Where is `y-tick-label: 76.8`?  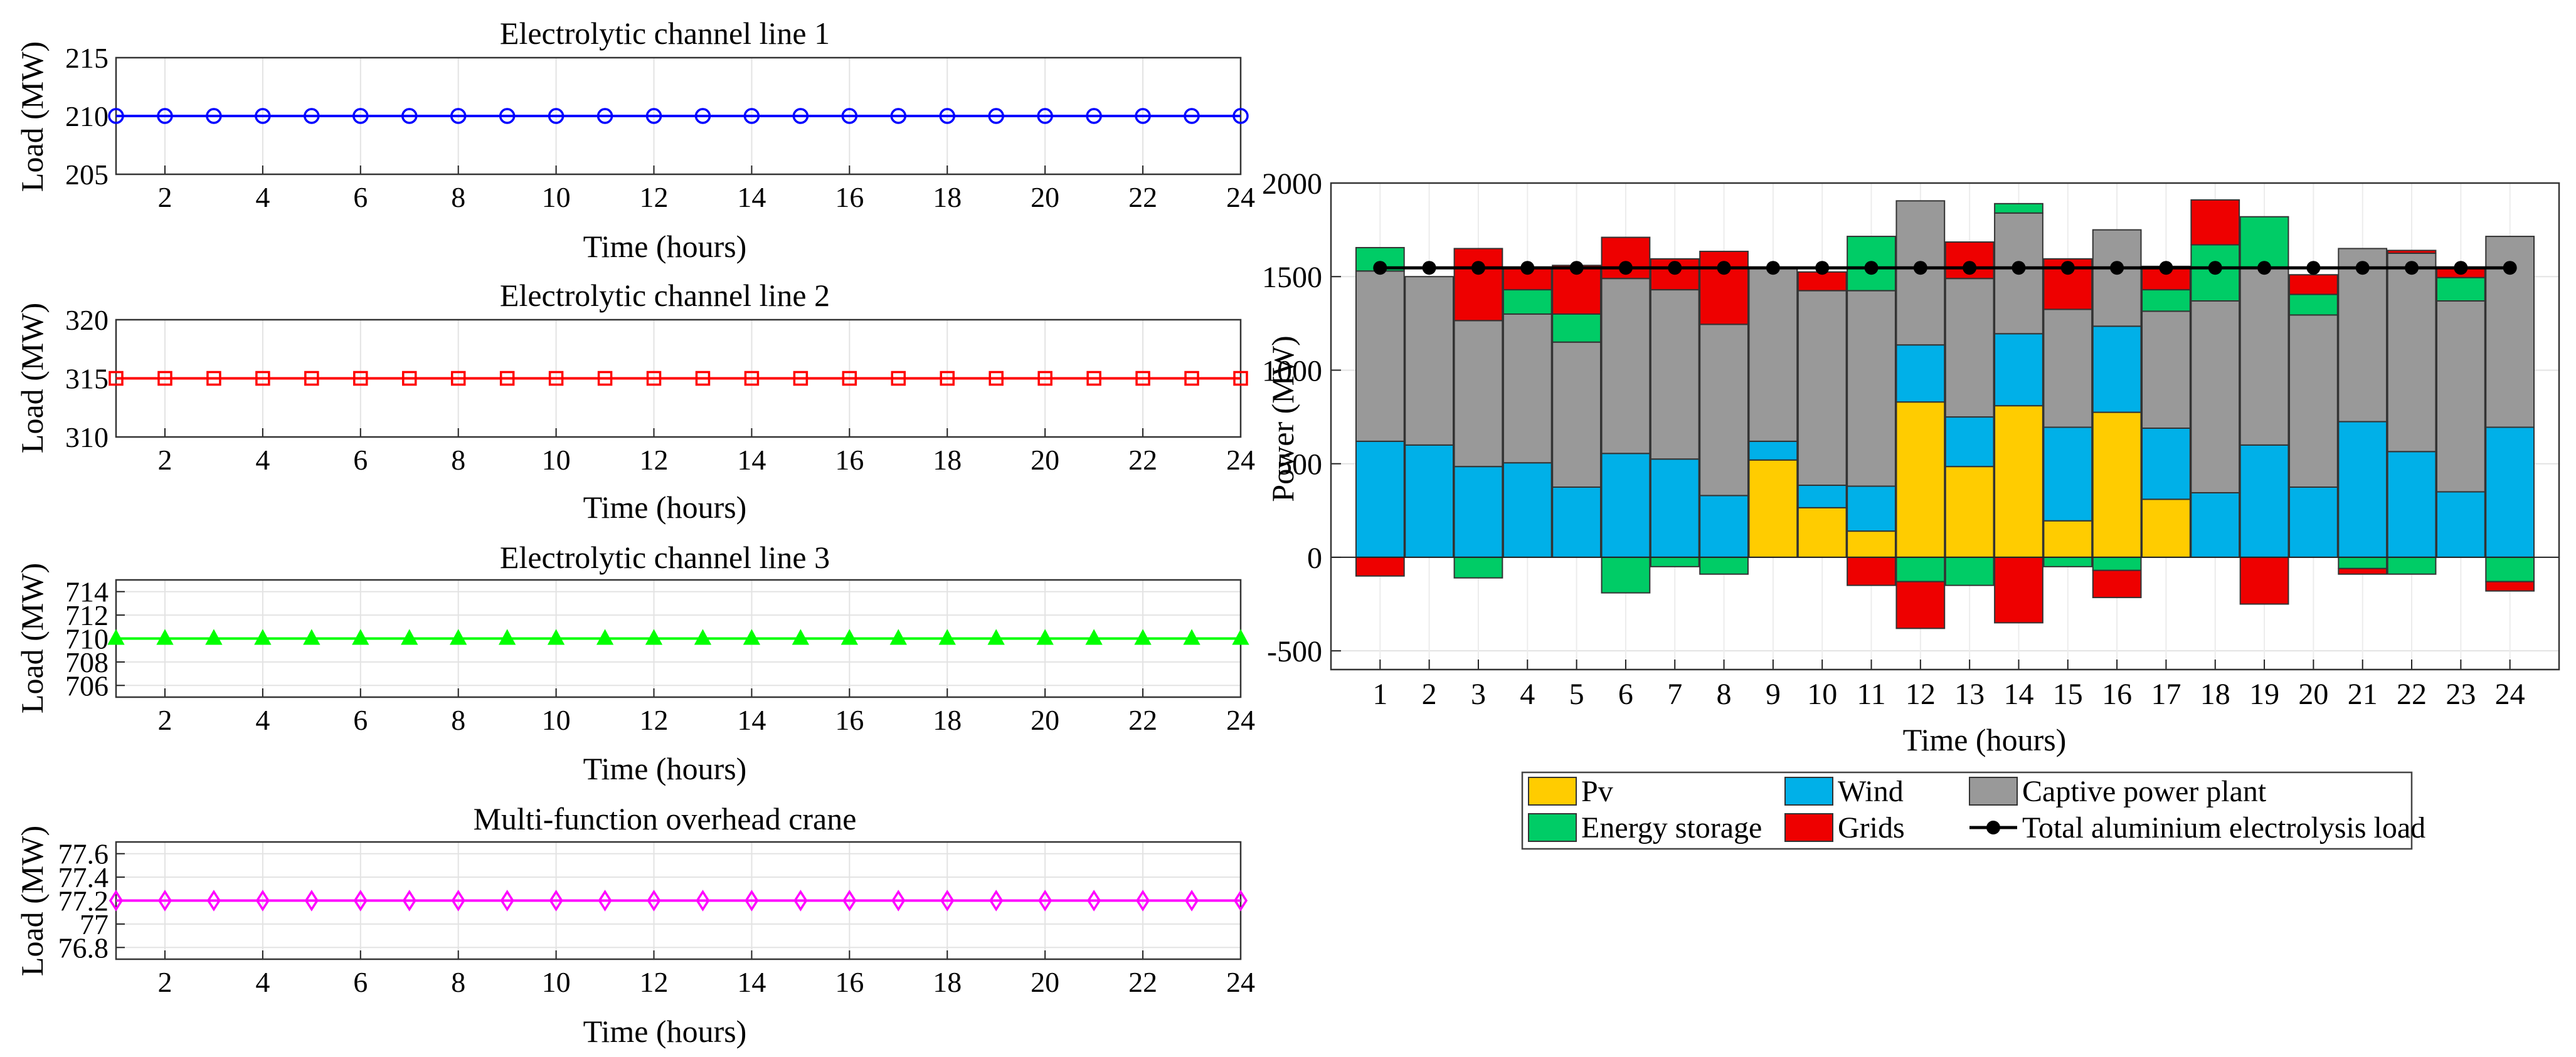
y-tick-label: 76.8 is located at coordinates (83, 948).